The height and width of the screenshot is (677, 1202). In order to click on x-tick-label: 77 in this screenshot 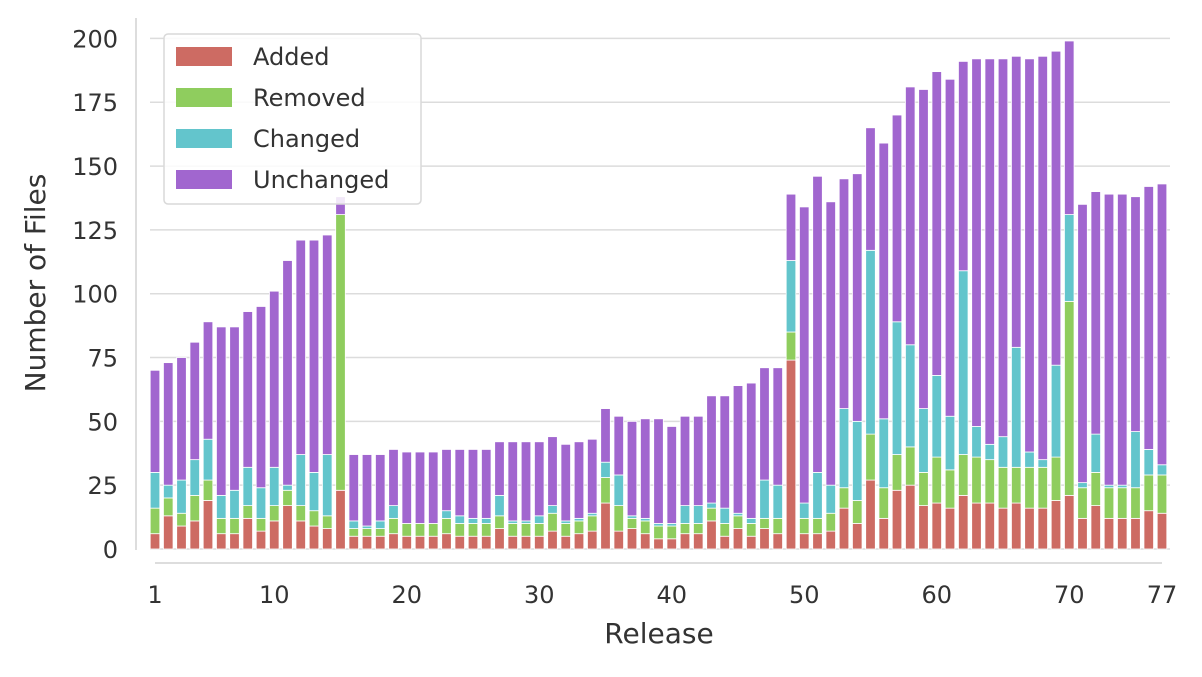, I will do `click(1162, 595)`.